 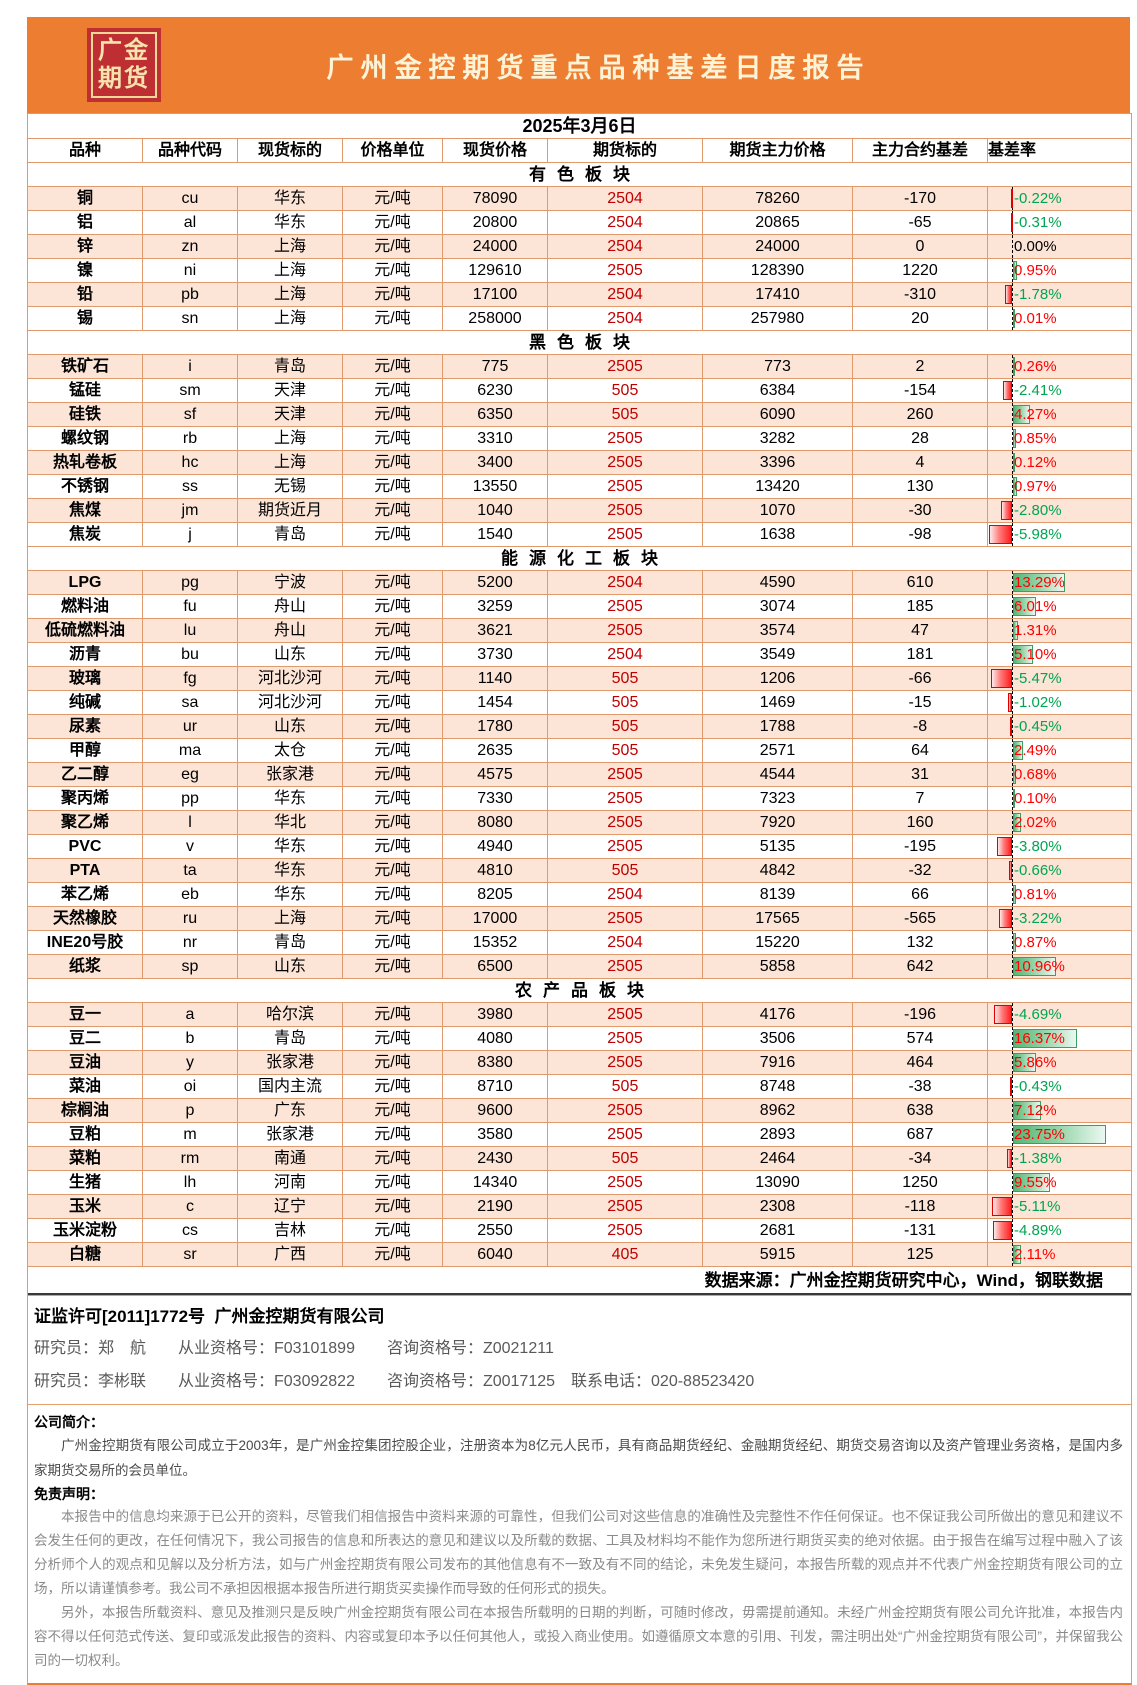 I want to click on rate-value: -4.89%, so click(x=1038, y=1230).